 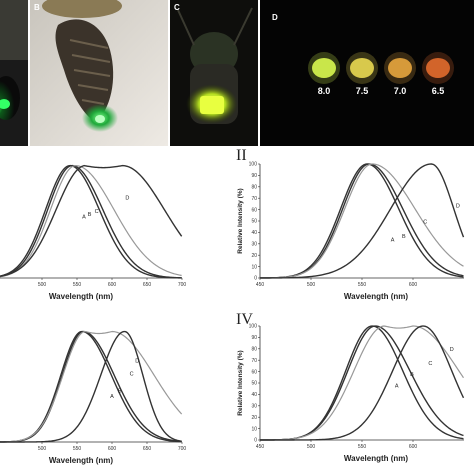 I want to click on panel-letter-b: B, so click(x=37, y=7).